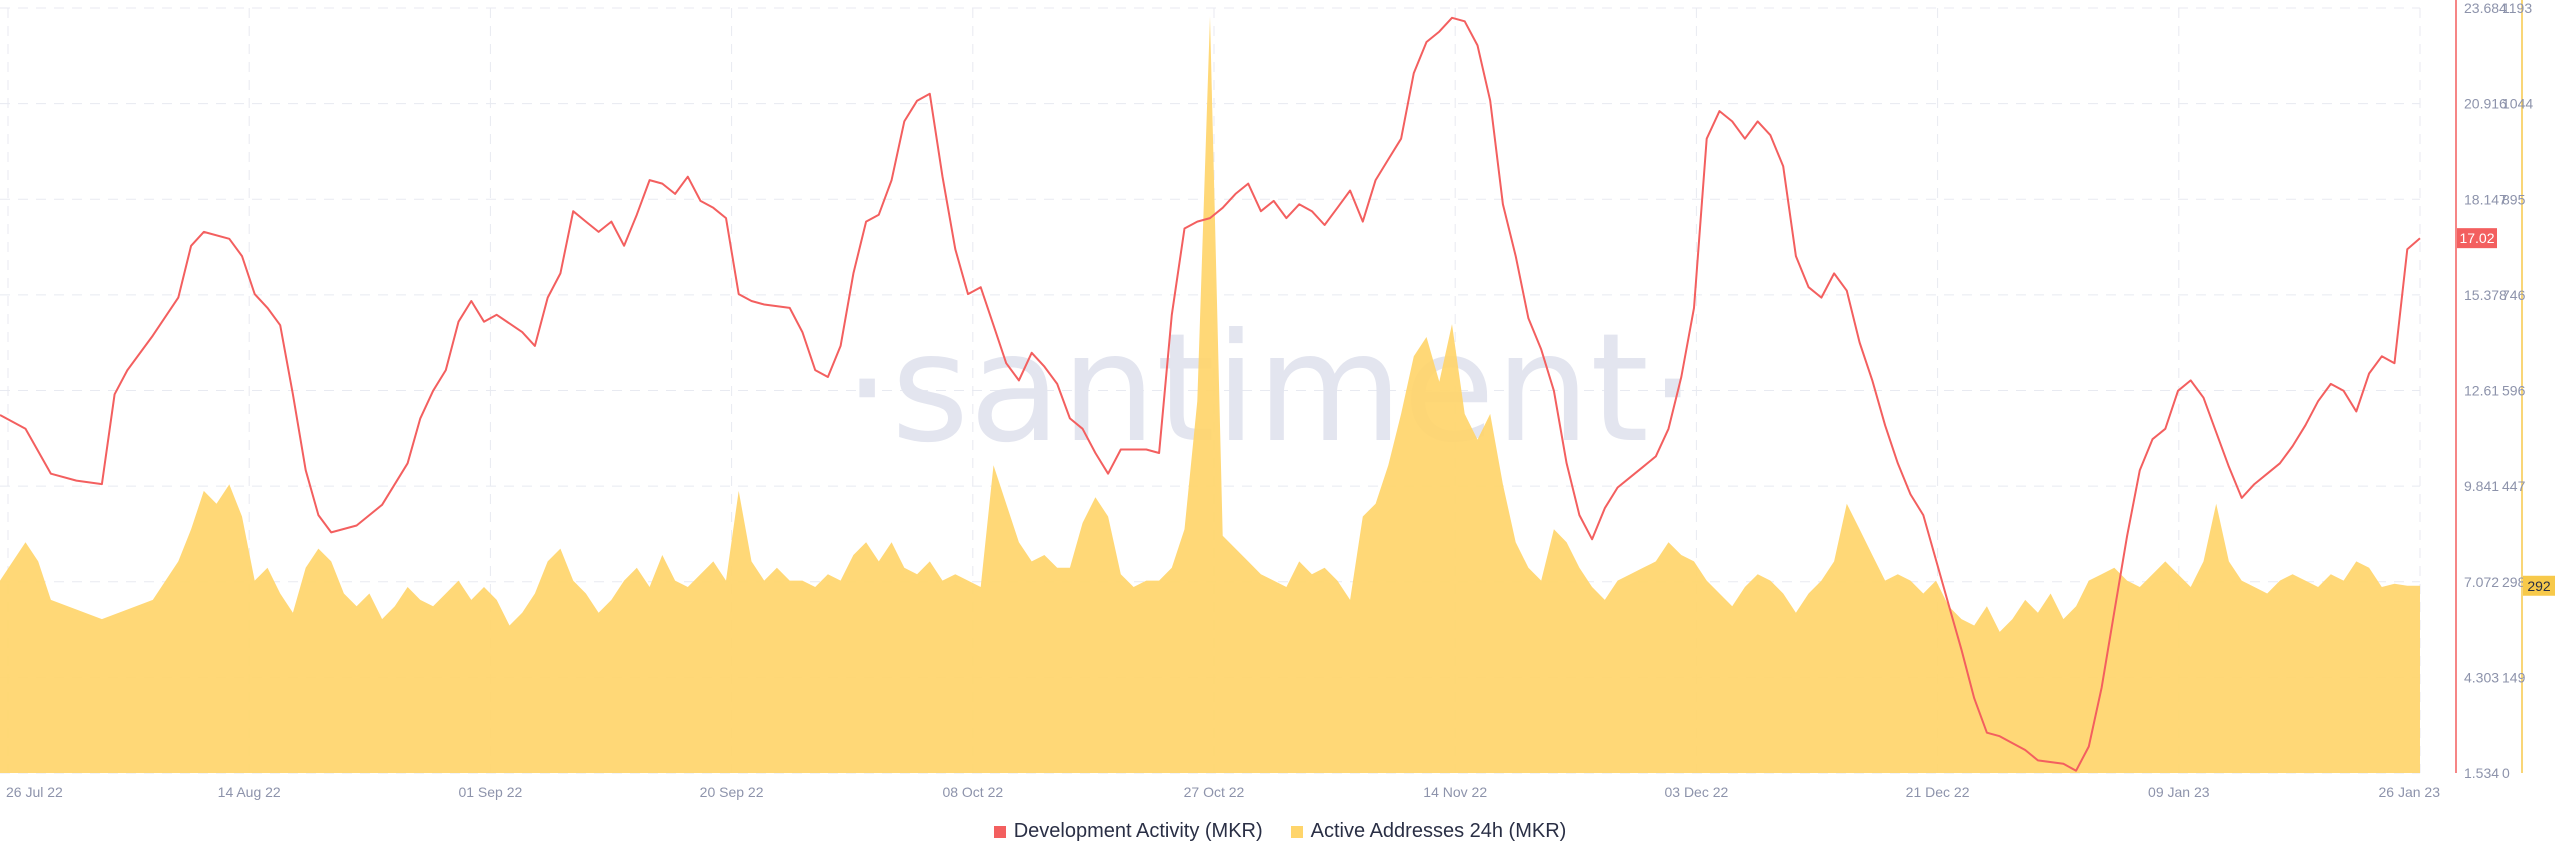 This screenshot has height=867, width=2560. What do you see at coordinates (2410, 792) in the screenshot?
I see `x-axis-tick-label: 26 Jan 23` at bounding box center [2410, 792].